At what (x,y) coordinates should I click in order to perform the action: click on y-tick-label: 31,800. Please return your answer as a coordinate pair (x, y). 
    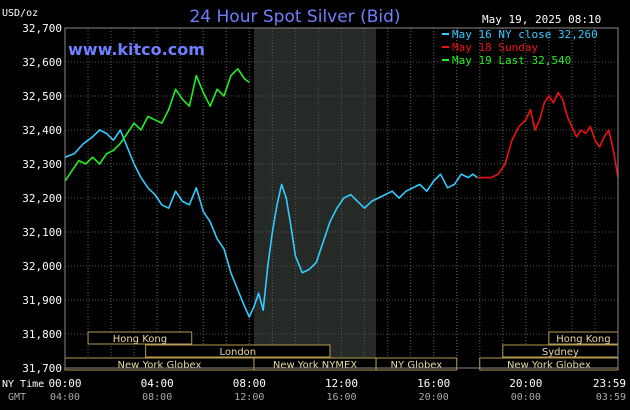
    Looking at the image, I should click on (42, 334).